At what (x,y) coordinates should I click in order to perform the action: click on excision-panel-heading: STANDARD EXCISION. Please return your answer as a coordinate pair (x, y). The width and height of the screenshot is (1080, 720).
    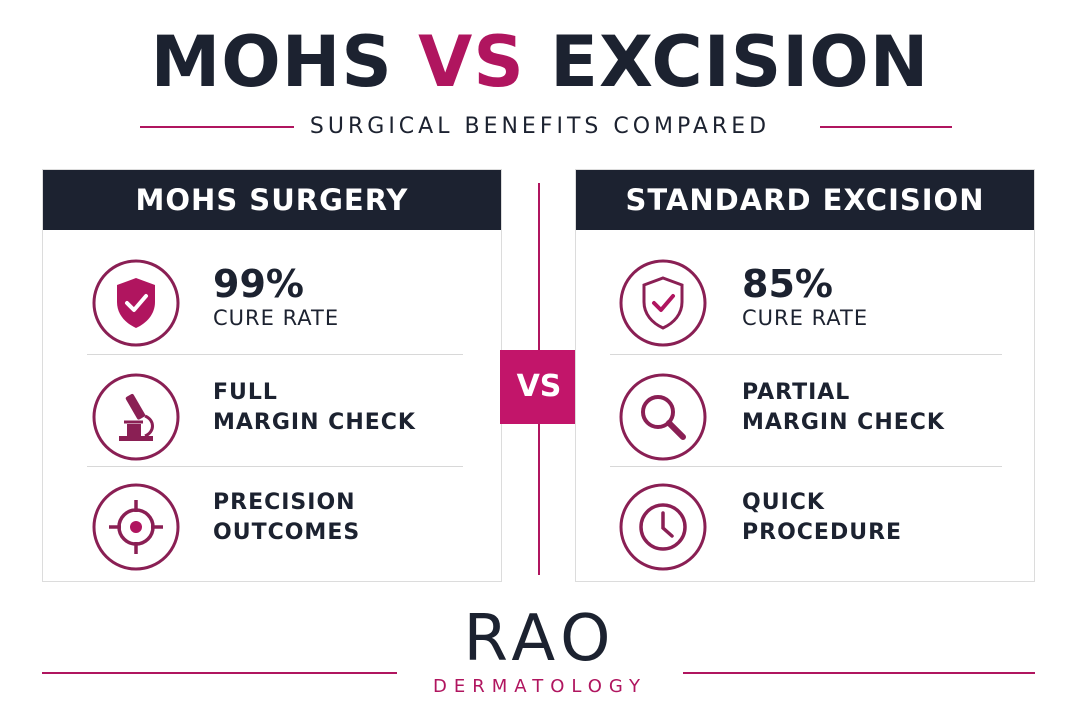
    Looking at the image, I should click on (805, 200).